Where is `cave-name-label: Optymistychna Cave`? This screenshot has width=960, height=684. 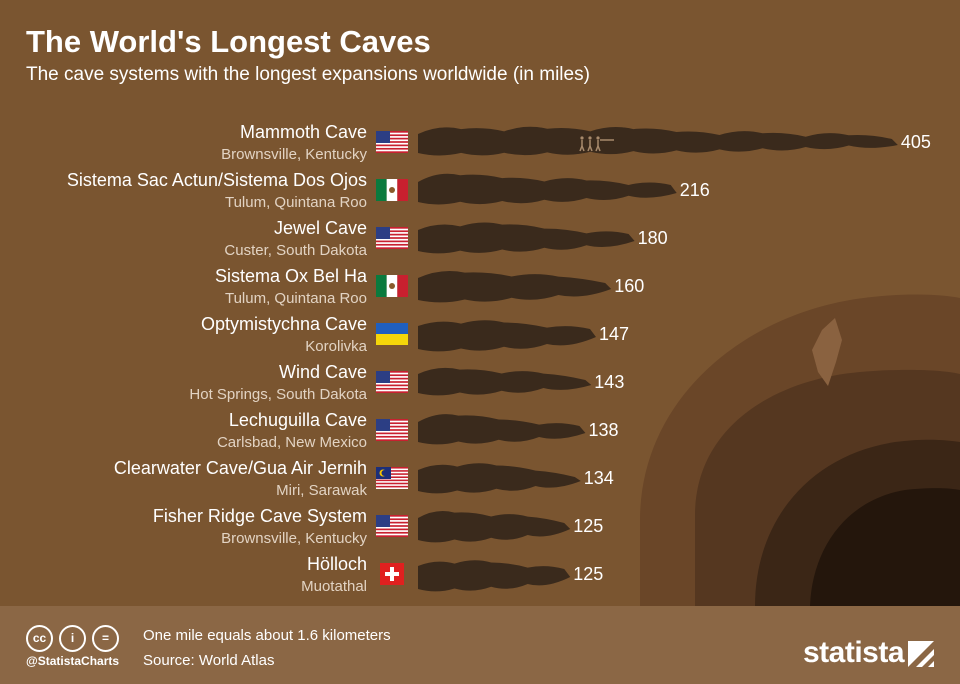 cave-name-label: Optymistychna Cave is located at coordinates (284, 324).